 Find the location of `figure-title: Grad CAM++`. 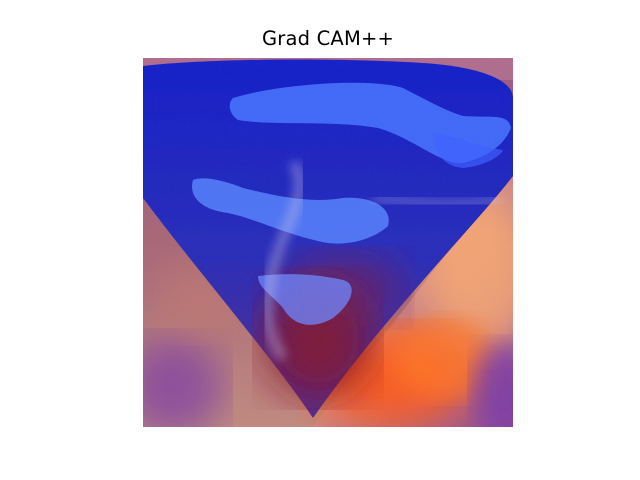

figure-title: Grad CAM++ is located at coordinates (328, 38).